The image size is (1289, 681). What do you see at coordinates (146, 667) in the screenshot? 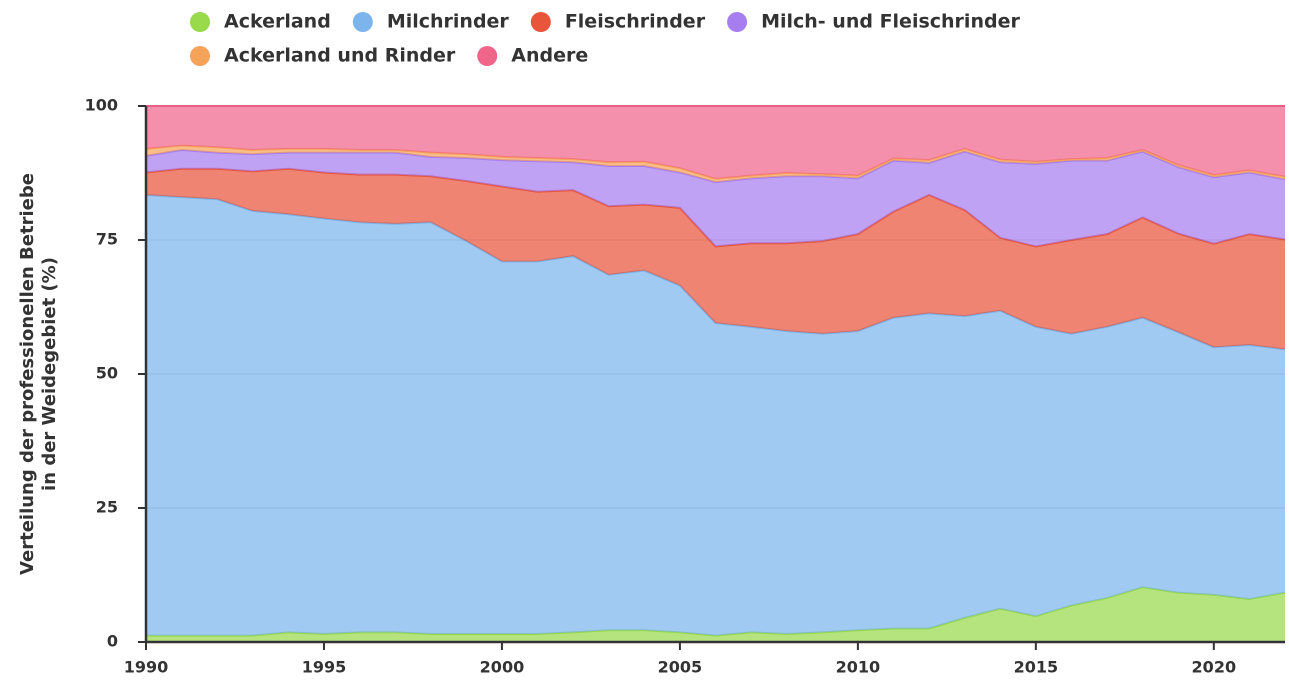
I see `x-tick-label: 1990` at bounding box center [146, 667].